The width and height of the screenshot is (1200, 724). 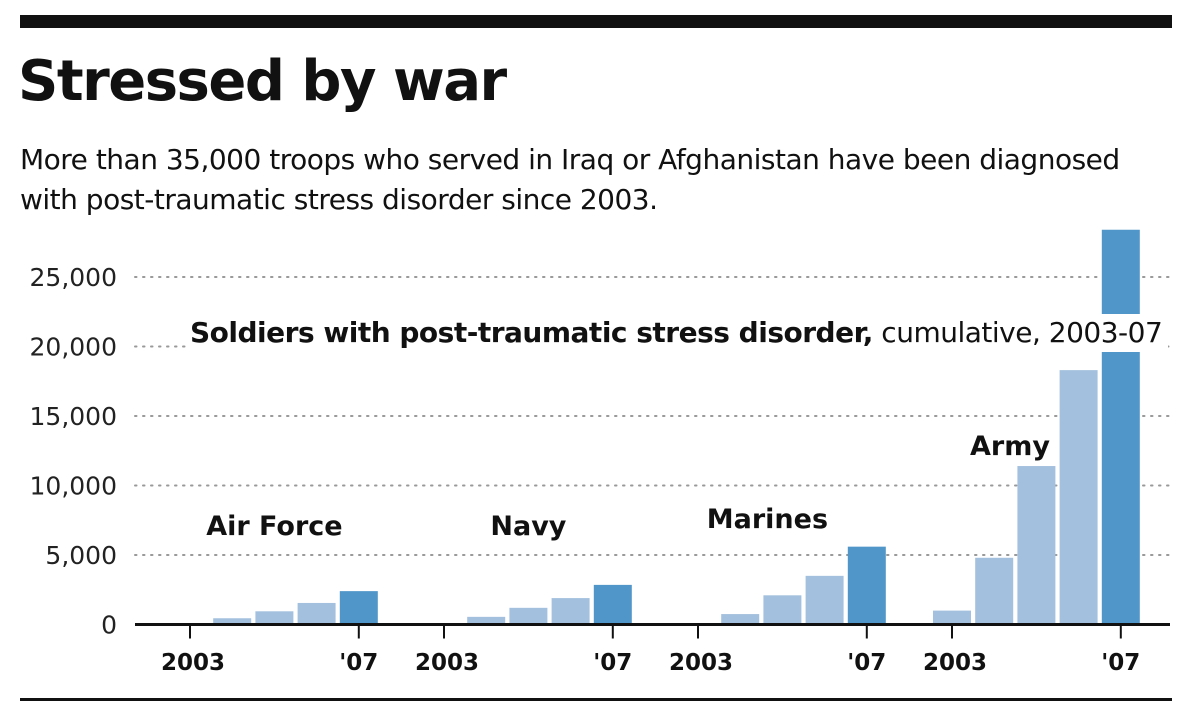 What do you see at coordinates (528, 526) in the screenshot?
I see `group-label: Navy` at bounding box center [528, 526].